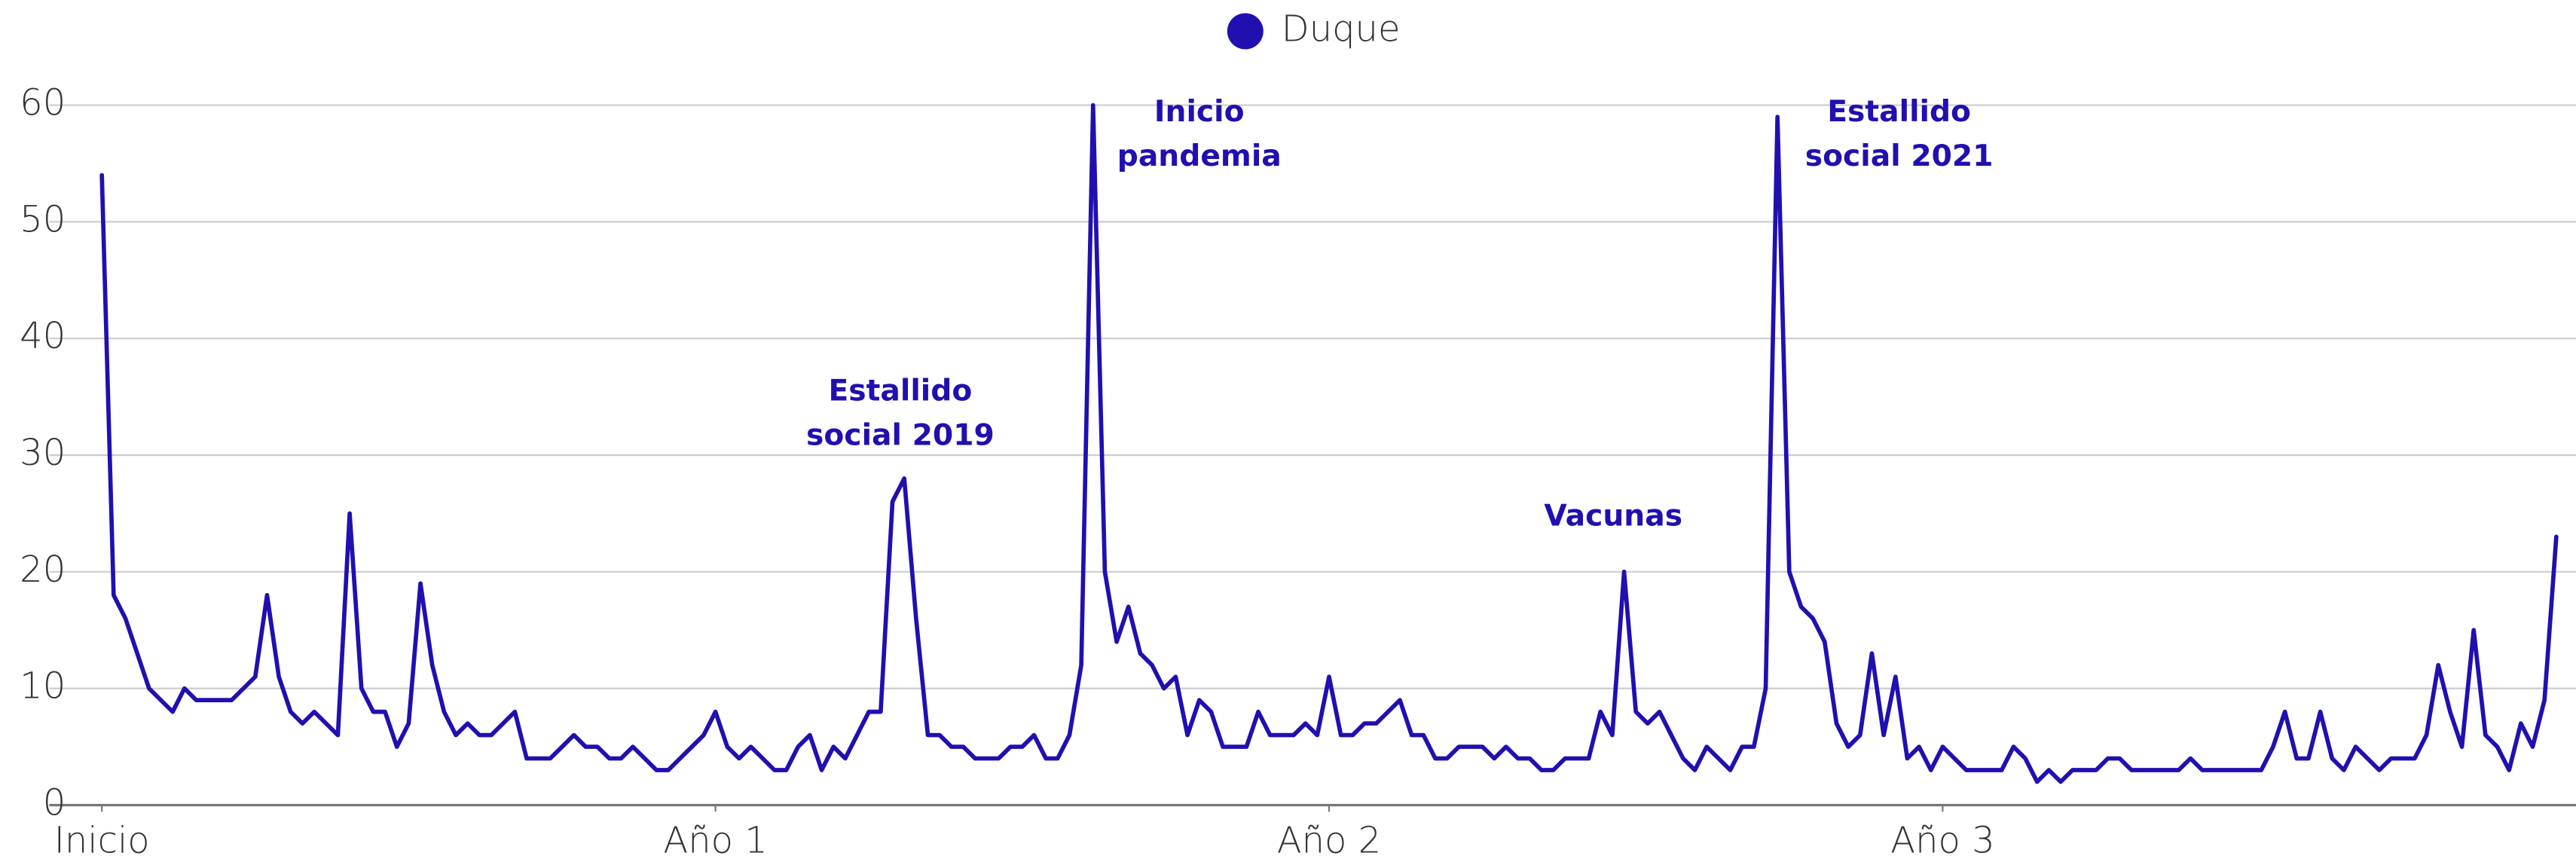  What do you see at coordinates (900, 436) in the screenshot?
I see `annotation: social 2019` at bounding box center [900, 436].